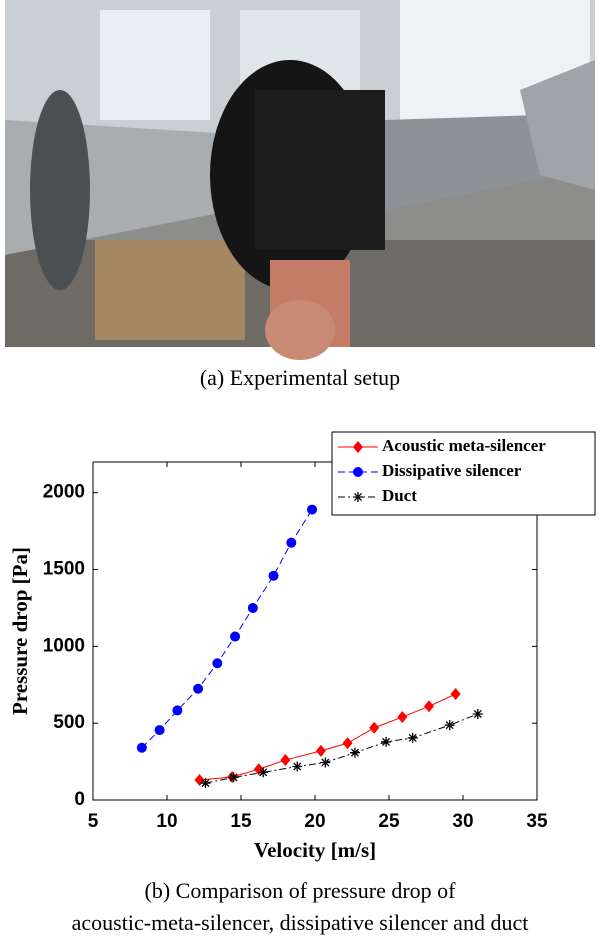 This screenshot has height=943, width=600. Describe the element at coordinates (64, 492) in the screenshot. I see `y-tick-label: 2000` at that location.